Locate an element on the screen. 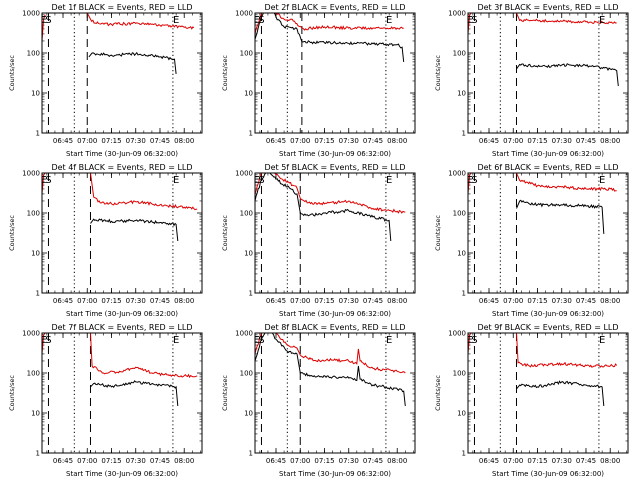 This screenshot has width=640, height=480. chart-3-x-tick-label: 07:30 is located at coordinates (562, 141).